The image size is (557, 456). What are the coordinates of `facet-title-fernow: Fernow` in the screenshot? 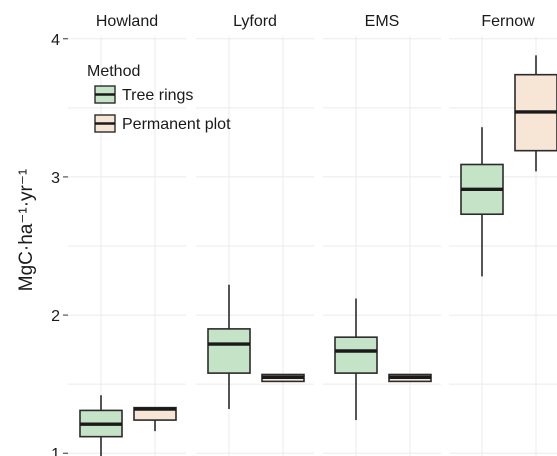 It's located at (508, 21).